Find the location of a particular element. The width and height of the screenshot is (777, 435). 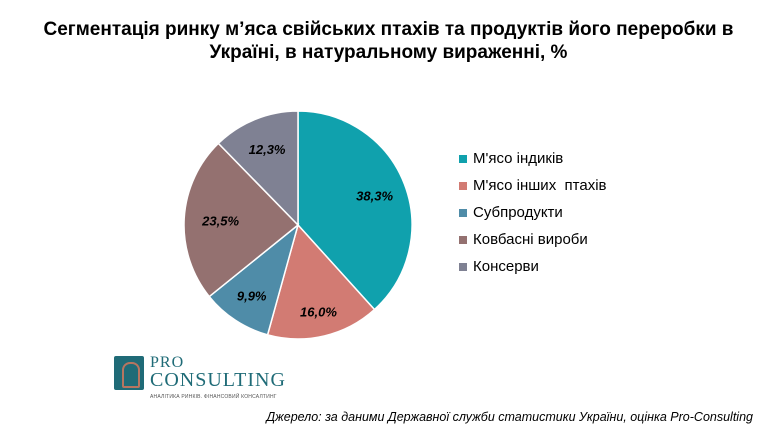

legend-item-3: Ковбасні вироби is located at coordinates (533, 239).